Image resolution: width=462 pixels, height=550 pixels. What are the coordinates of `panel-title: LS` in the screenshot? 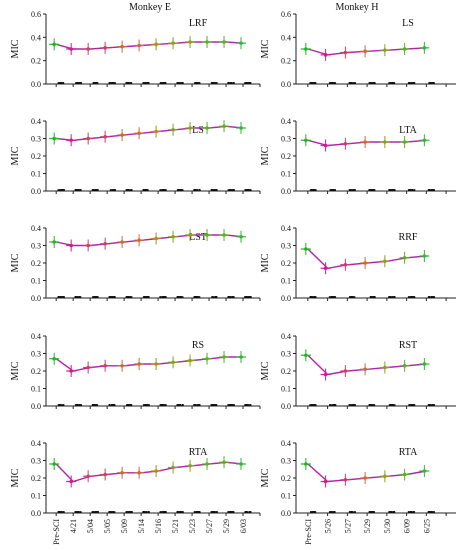 It's located at (408, 23).